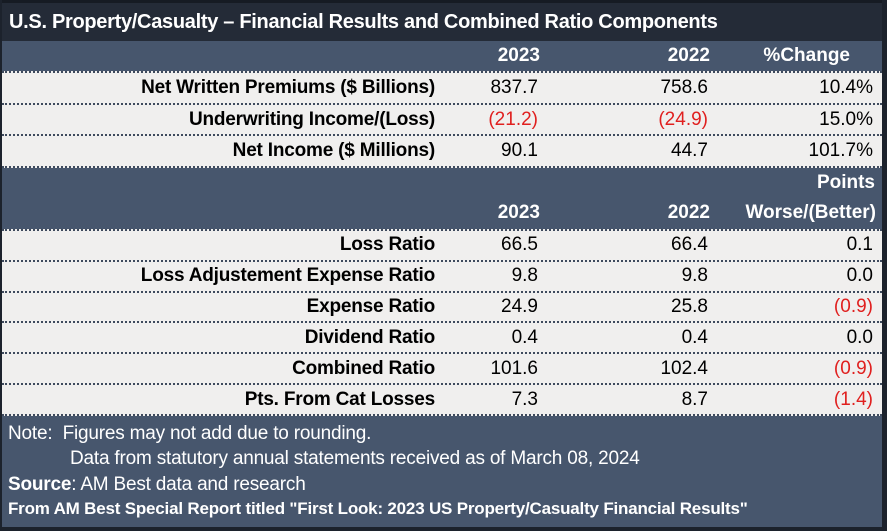 The height and width of the screenshot is (531, 887). I want to click on value-2022: 758.6, so click(684, 87).